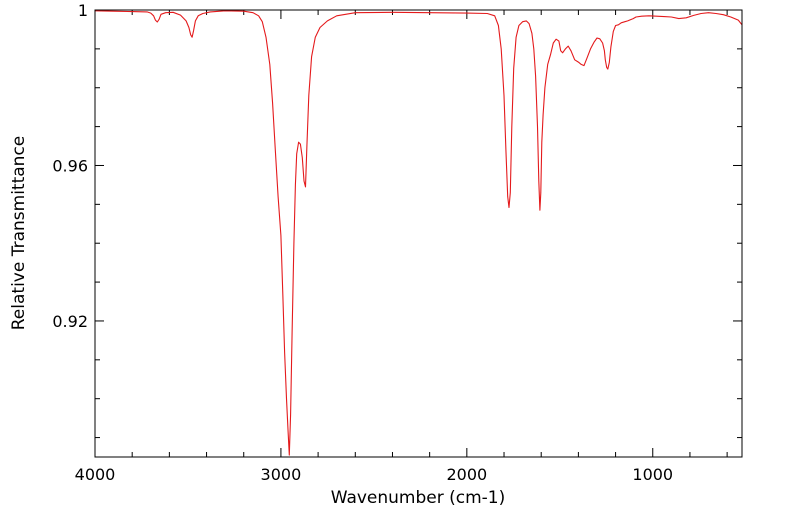  What do you see at coordinates (70, 321) in the screenshot?
I see `y-tick-label: 0.92` at bounding box center [70, 321].